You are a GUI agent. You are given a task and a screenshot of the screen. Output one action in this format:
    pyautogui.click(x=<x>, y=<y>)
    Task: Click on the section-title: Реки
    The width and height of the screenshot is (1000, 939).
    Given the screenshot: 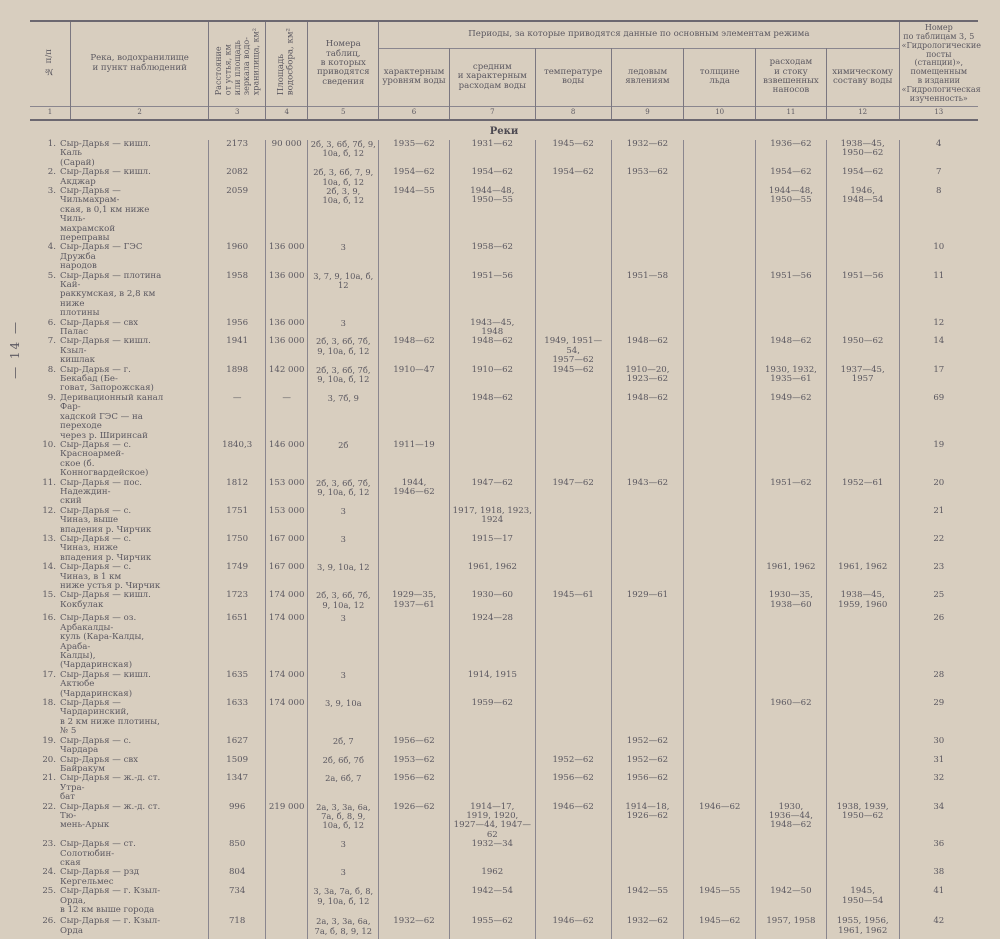 What is the action you would take?
    pyautogui.click(x=504, y=131)
    